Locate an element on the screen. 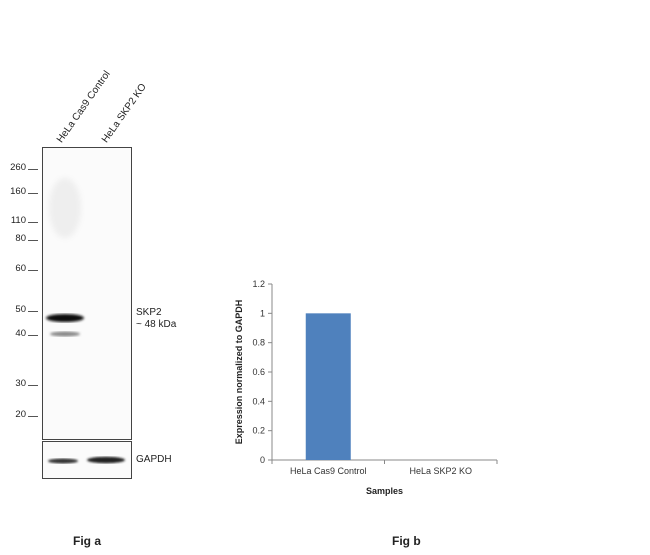 The width and height of the screenshot is (650, 555). marker-label: 260 is located at coordinates (18, 167).